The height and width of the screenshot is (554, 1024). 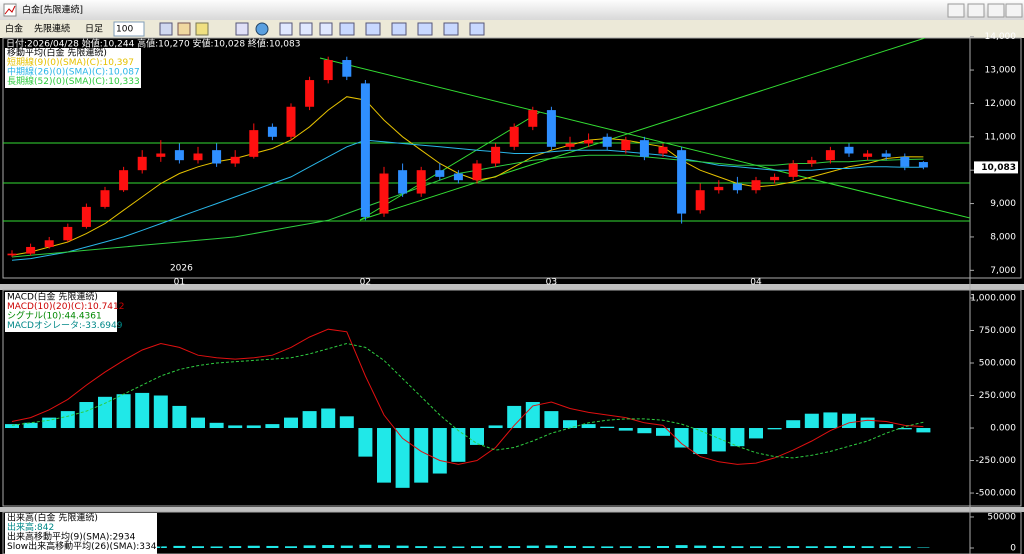 I want to click on contract-menu: 先限連続, so click(x=52, y=29).